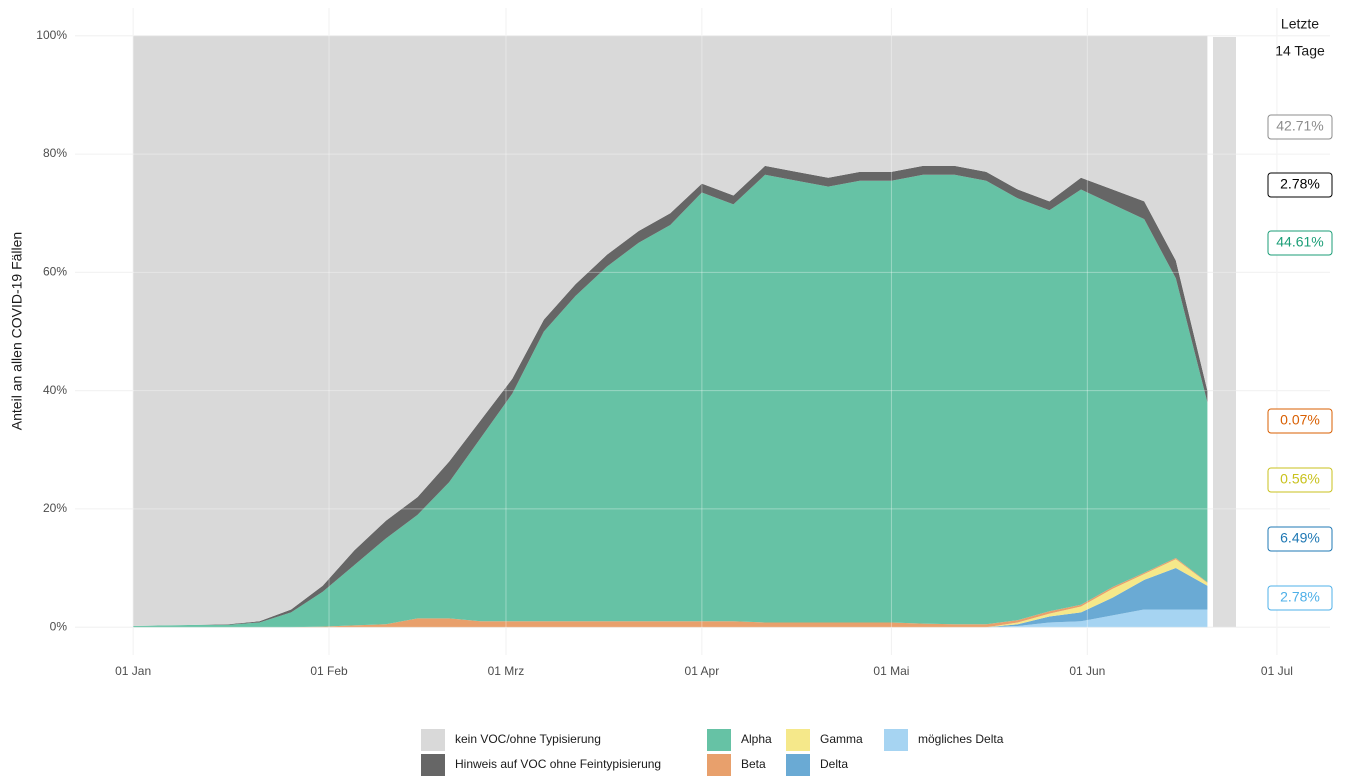  I want to click on value-label: 42.71%, so click(1299, 126).